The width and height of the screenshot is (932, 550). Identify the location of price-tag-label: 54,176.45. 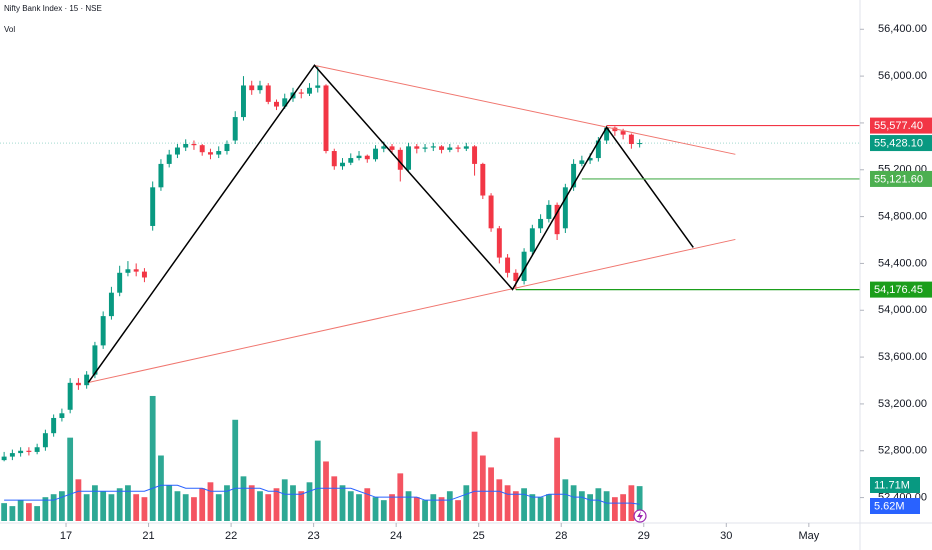
(898, 290).